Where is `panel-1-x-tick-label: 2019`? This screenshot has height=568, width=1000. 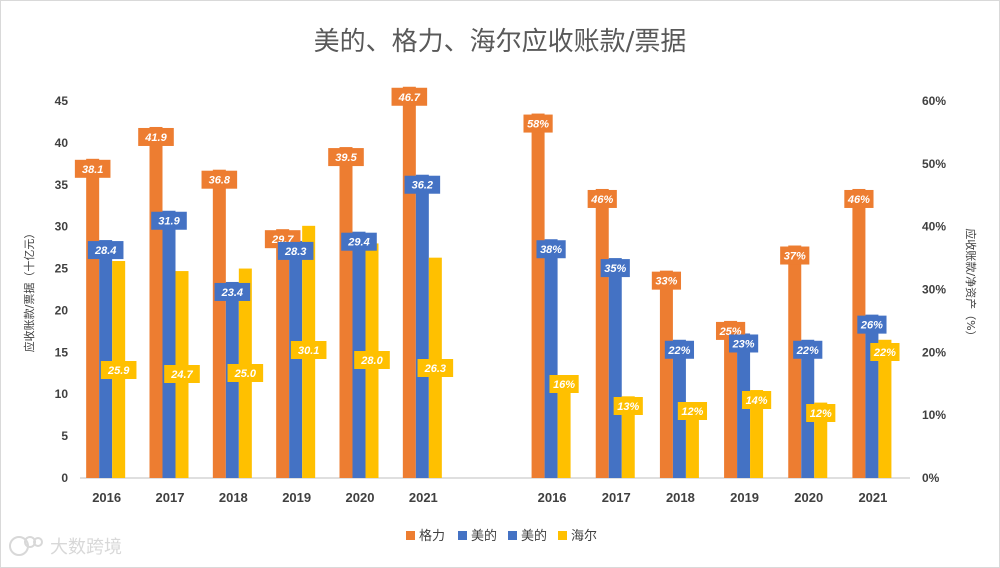 panel-1-x-tick-label: 2019 is located at coordinates (744, 497).